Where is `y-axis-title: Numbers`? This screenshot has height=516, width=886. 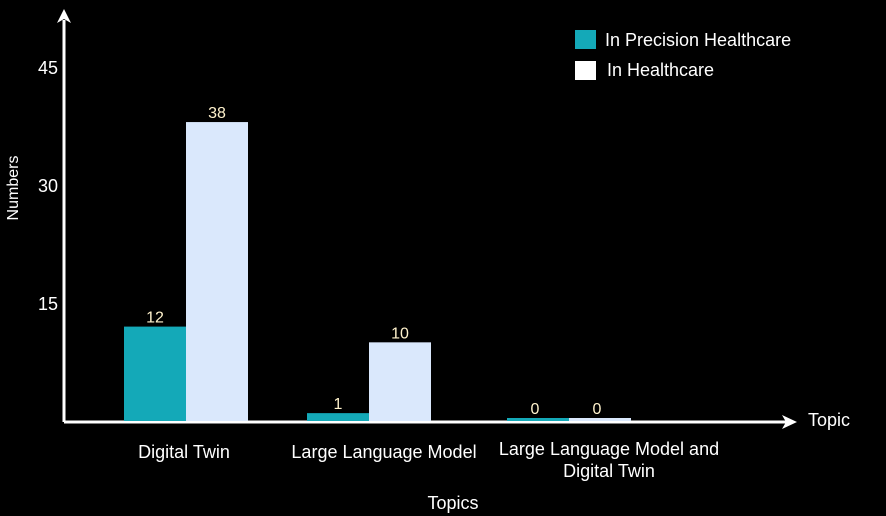 y-axis-title: Numbers is located at coordinates (13, 188).